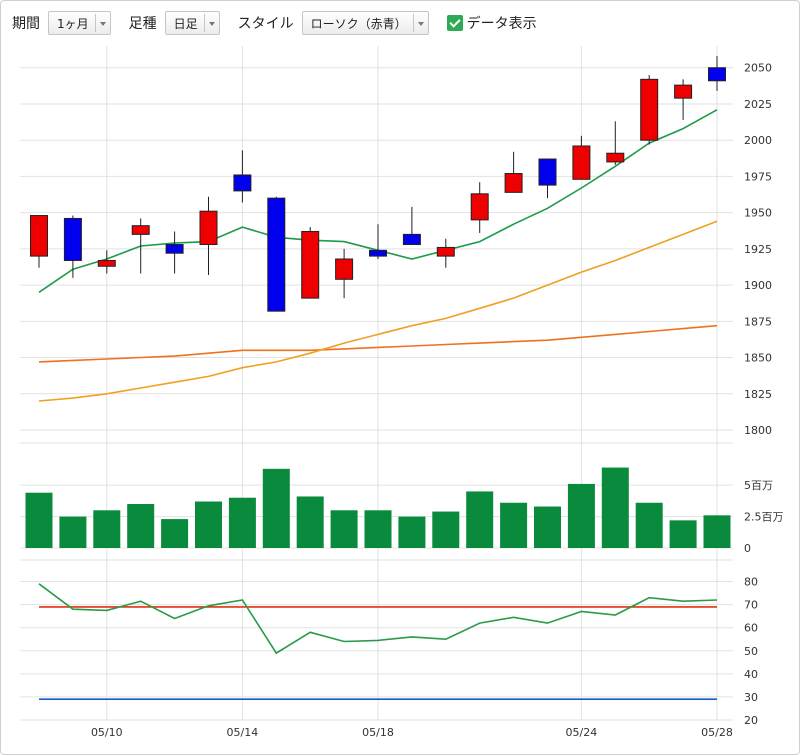 This screenshot has width=800, height=755. I want to click on period-select: 1ヶ月, so click(79, 23).